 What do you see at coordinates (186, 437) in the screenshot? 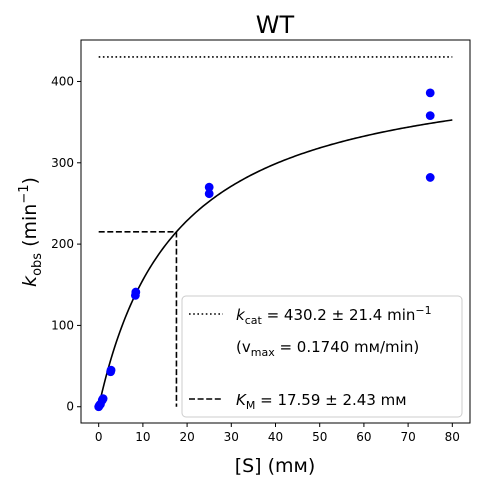
I see `x-tick-label: 20` at bounding box center [186, 437].